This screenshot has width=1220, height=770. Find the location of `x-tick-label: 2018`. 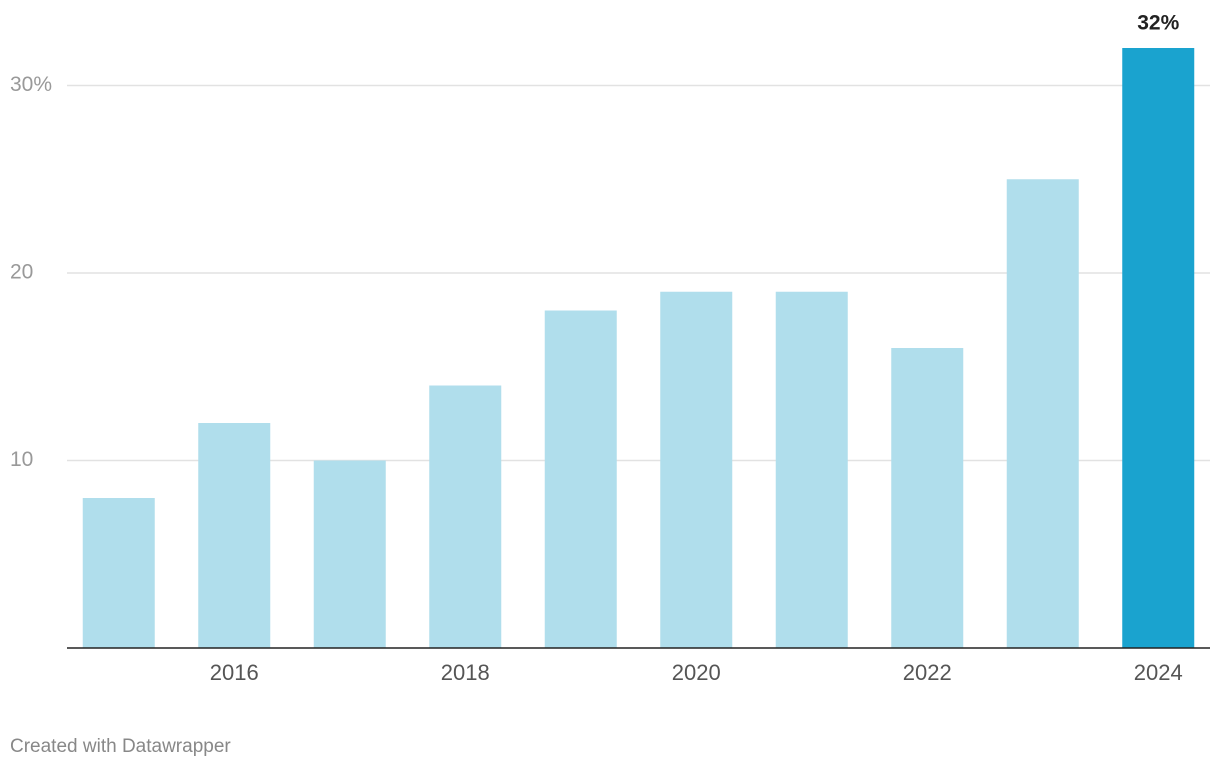

x-tick-label: 2018 is located at coordinates (465, 672).